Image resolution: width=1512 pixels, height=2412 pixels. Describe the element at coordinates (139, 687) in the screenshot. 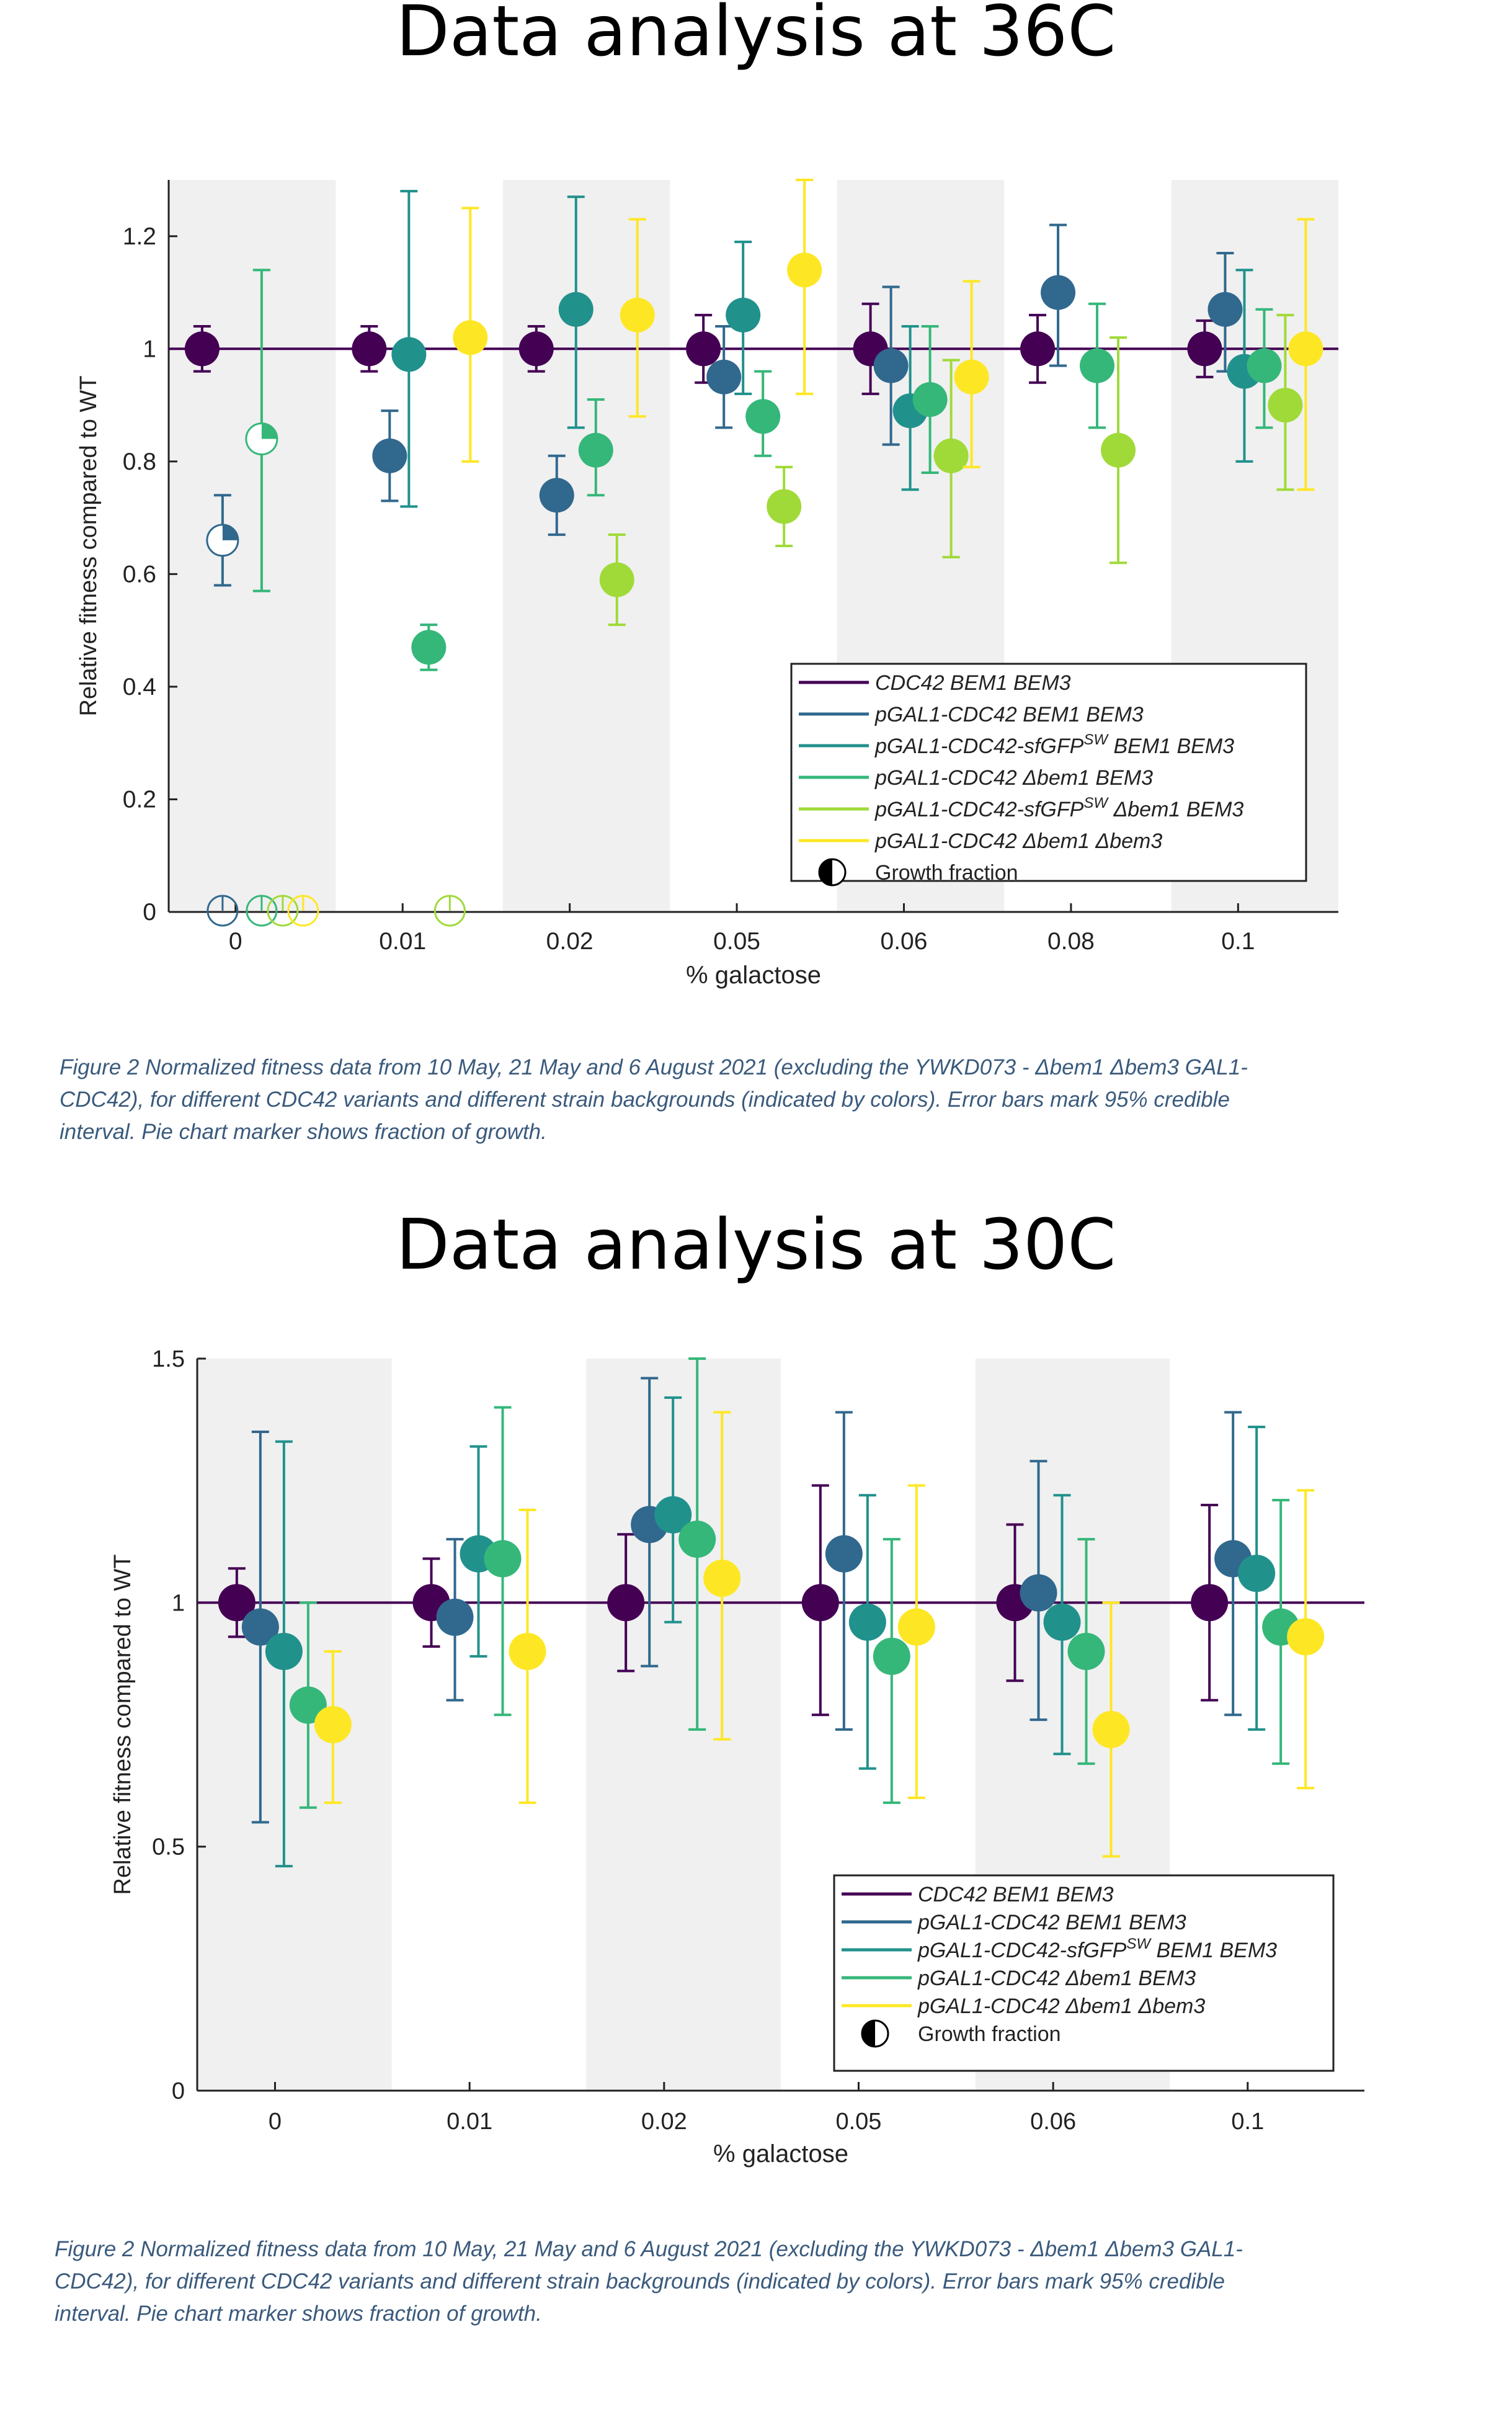

I see `y-tick-label: 0.4` at that location.